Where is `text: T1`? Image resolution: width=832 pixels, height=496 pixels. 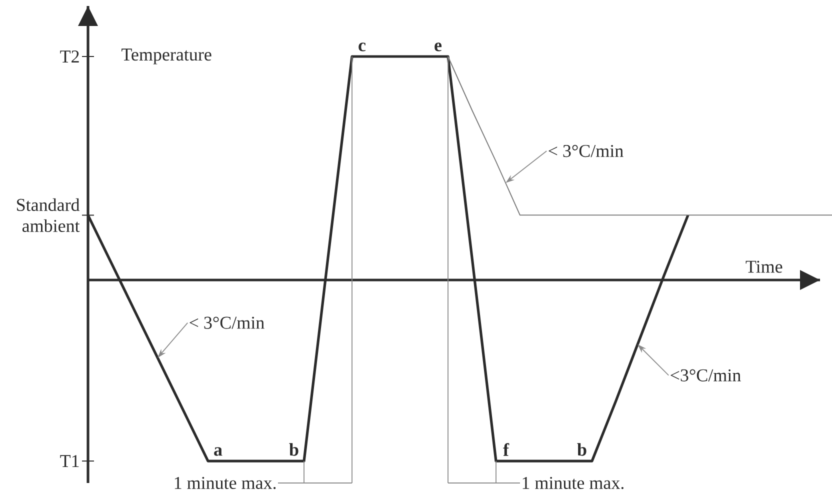
text: T1 is located at coordinates (69, 461).